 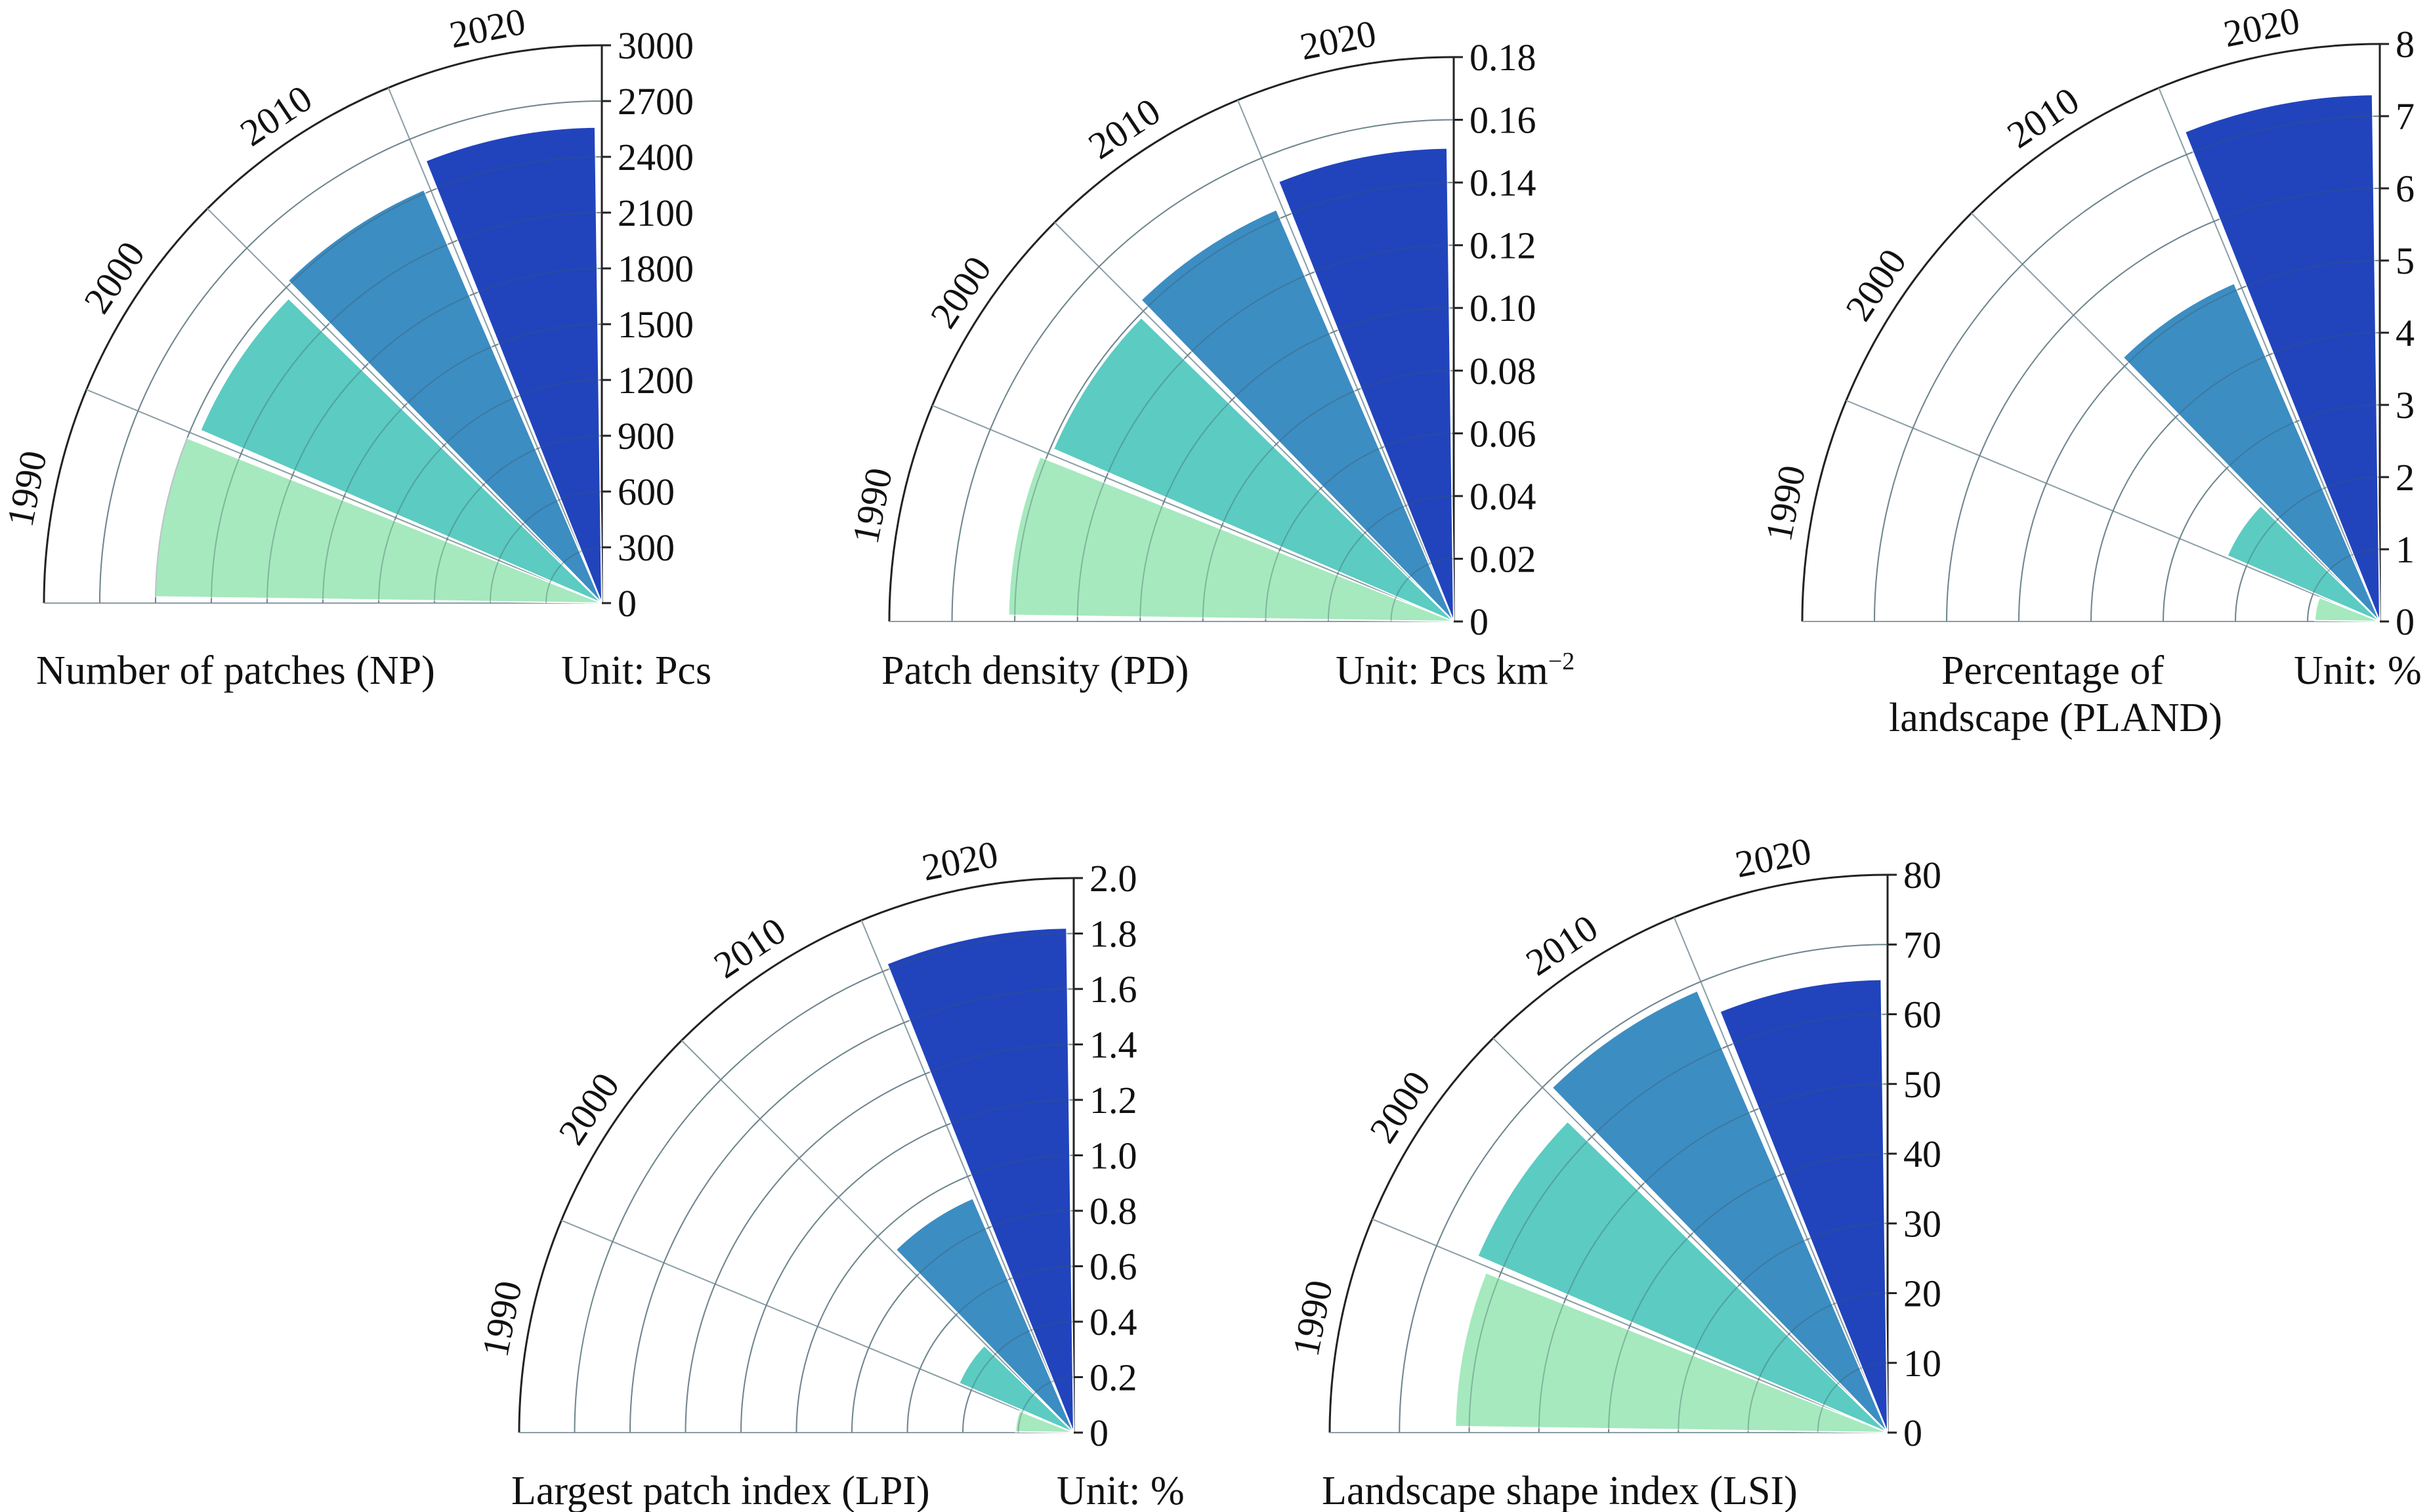 What do you see at coordinates (1560, 1490) in the screenshot?
I see `chart-title: Landscape shape index (LSI)` at bounding box center [1560, 1490].